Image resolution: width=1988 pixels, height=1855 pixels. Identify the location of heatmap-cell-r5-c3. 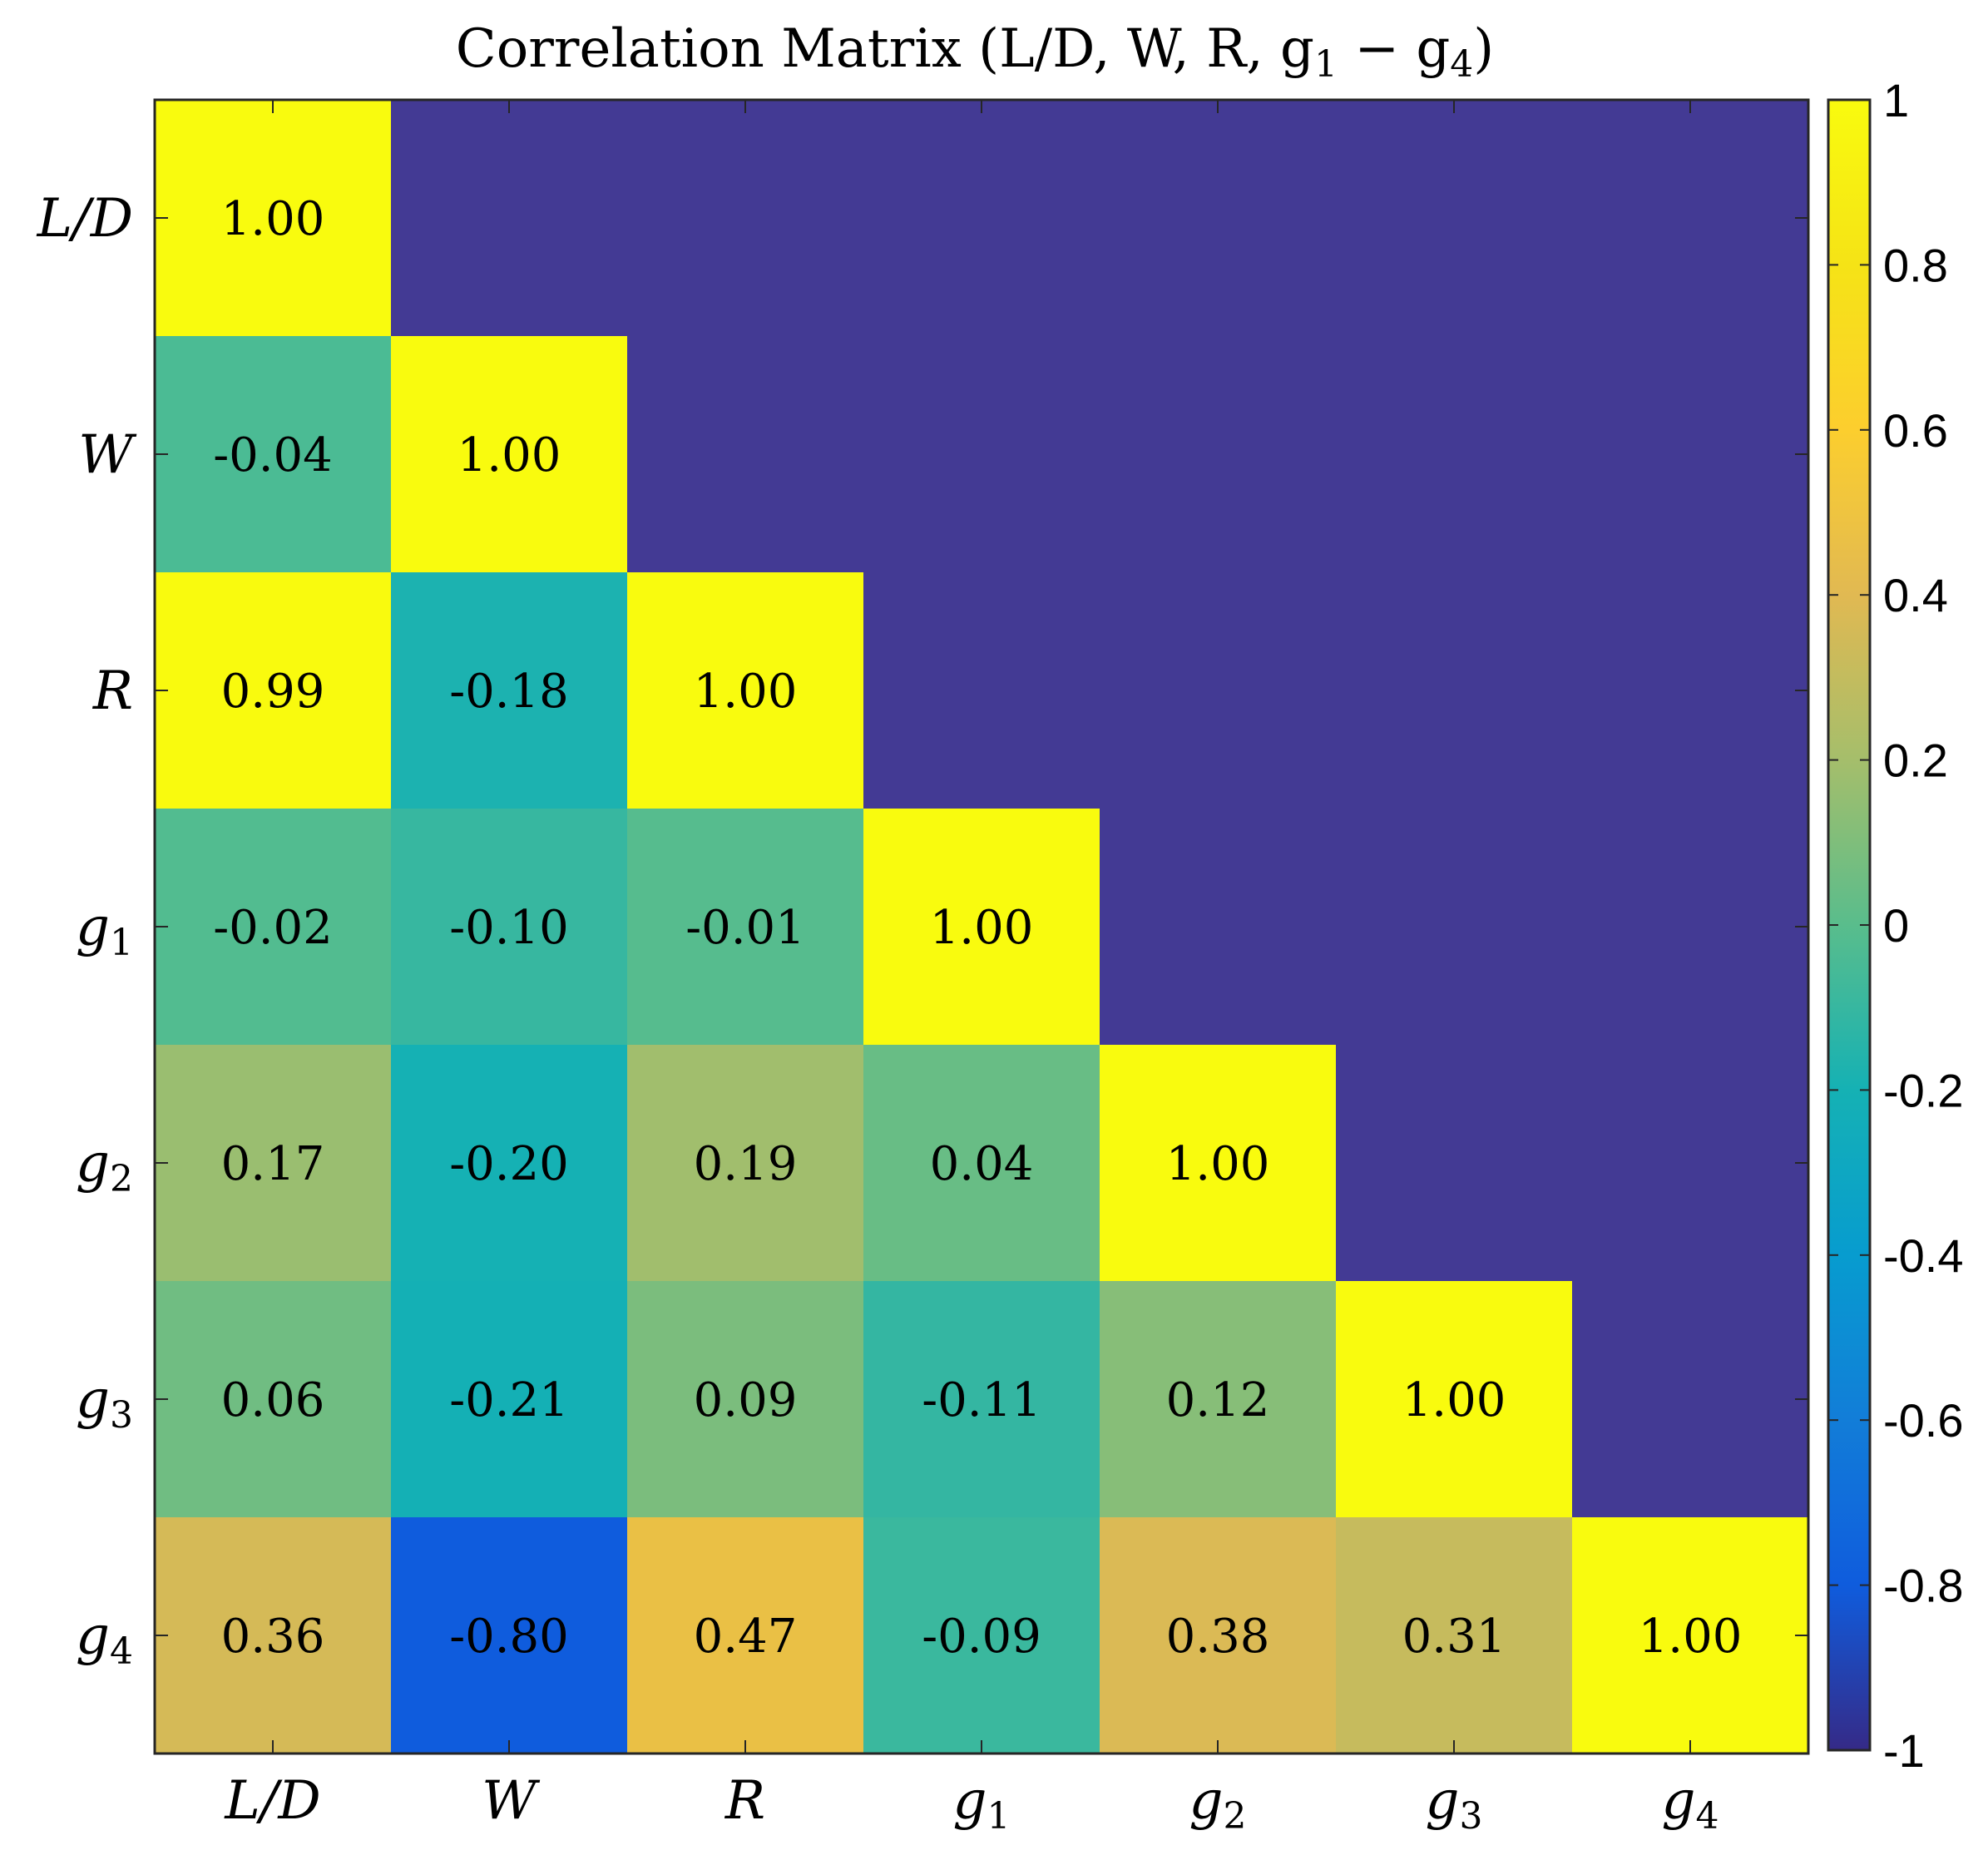
(981, 1399).